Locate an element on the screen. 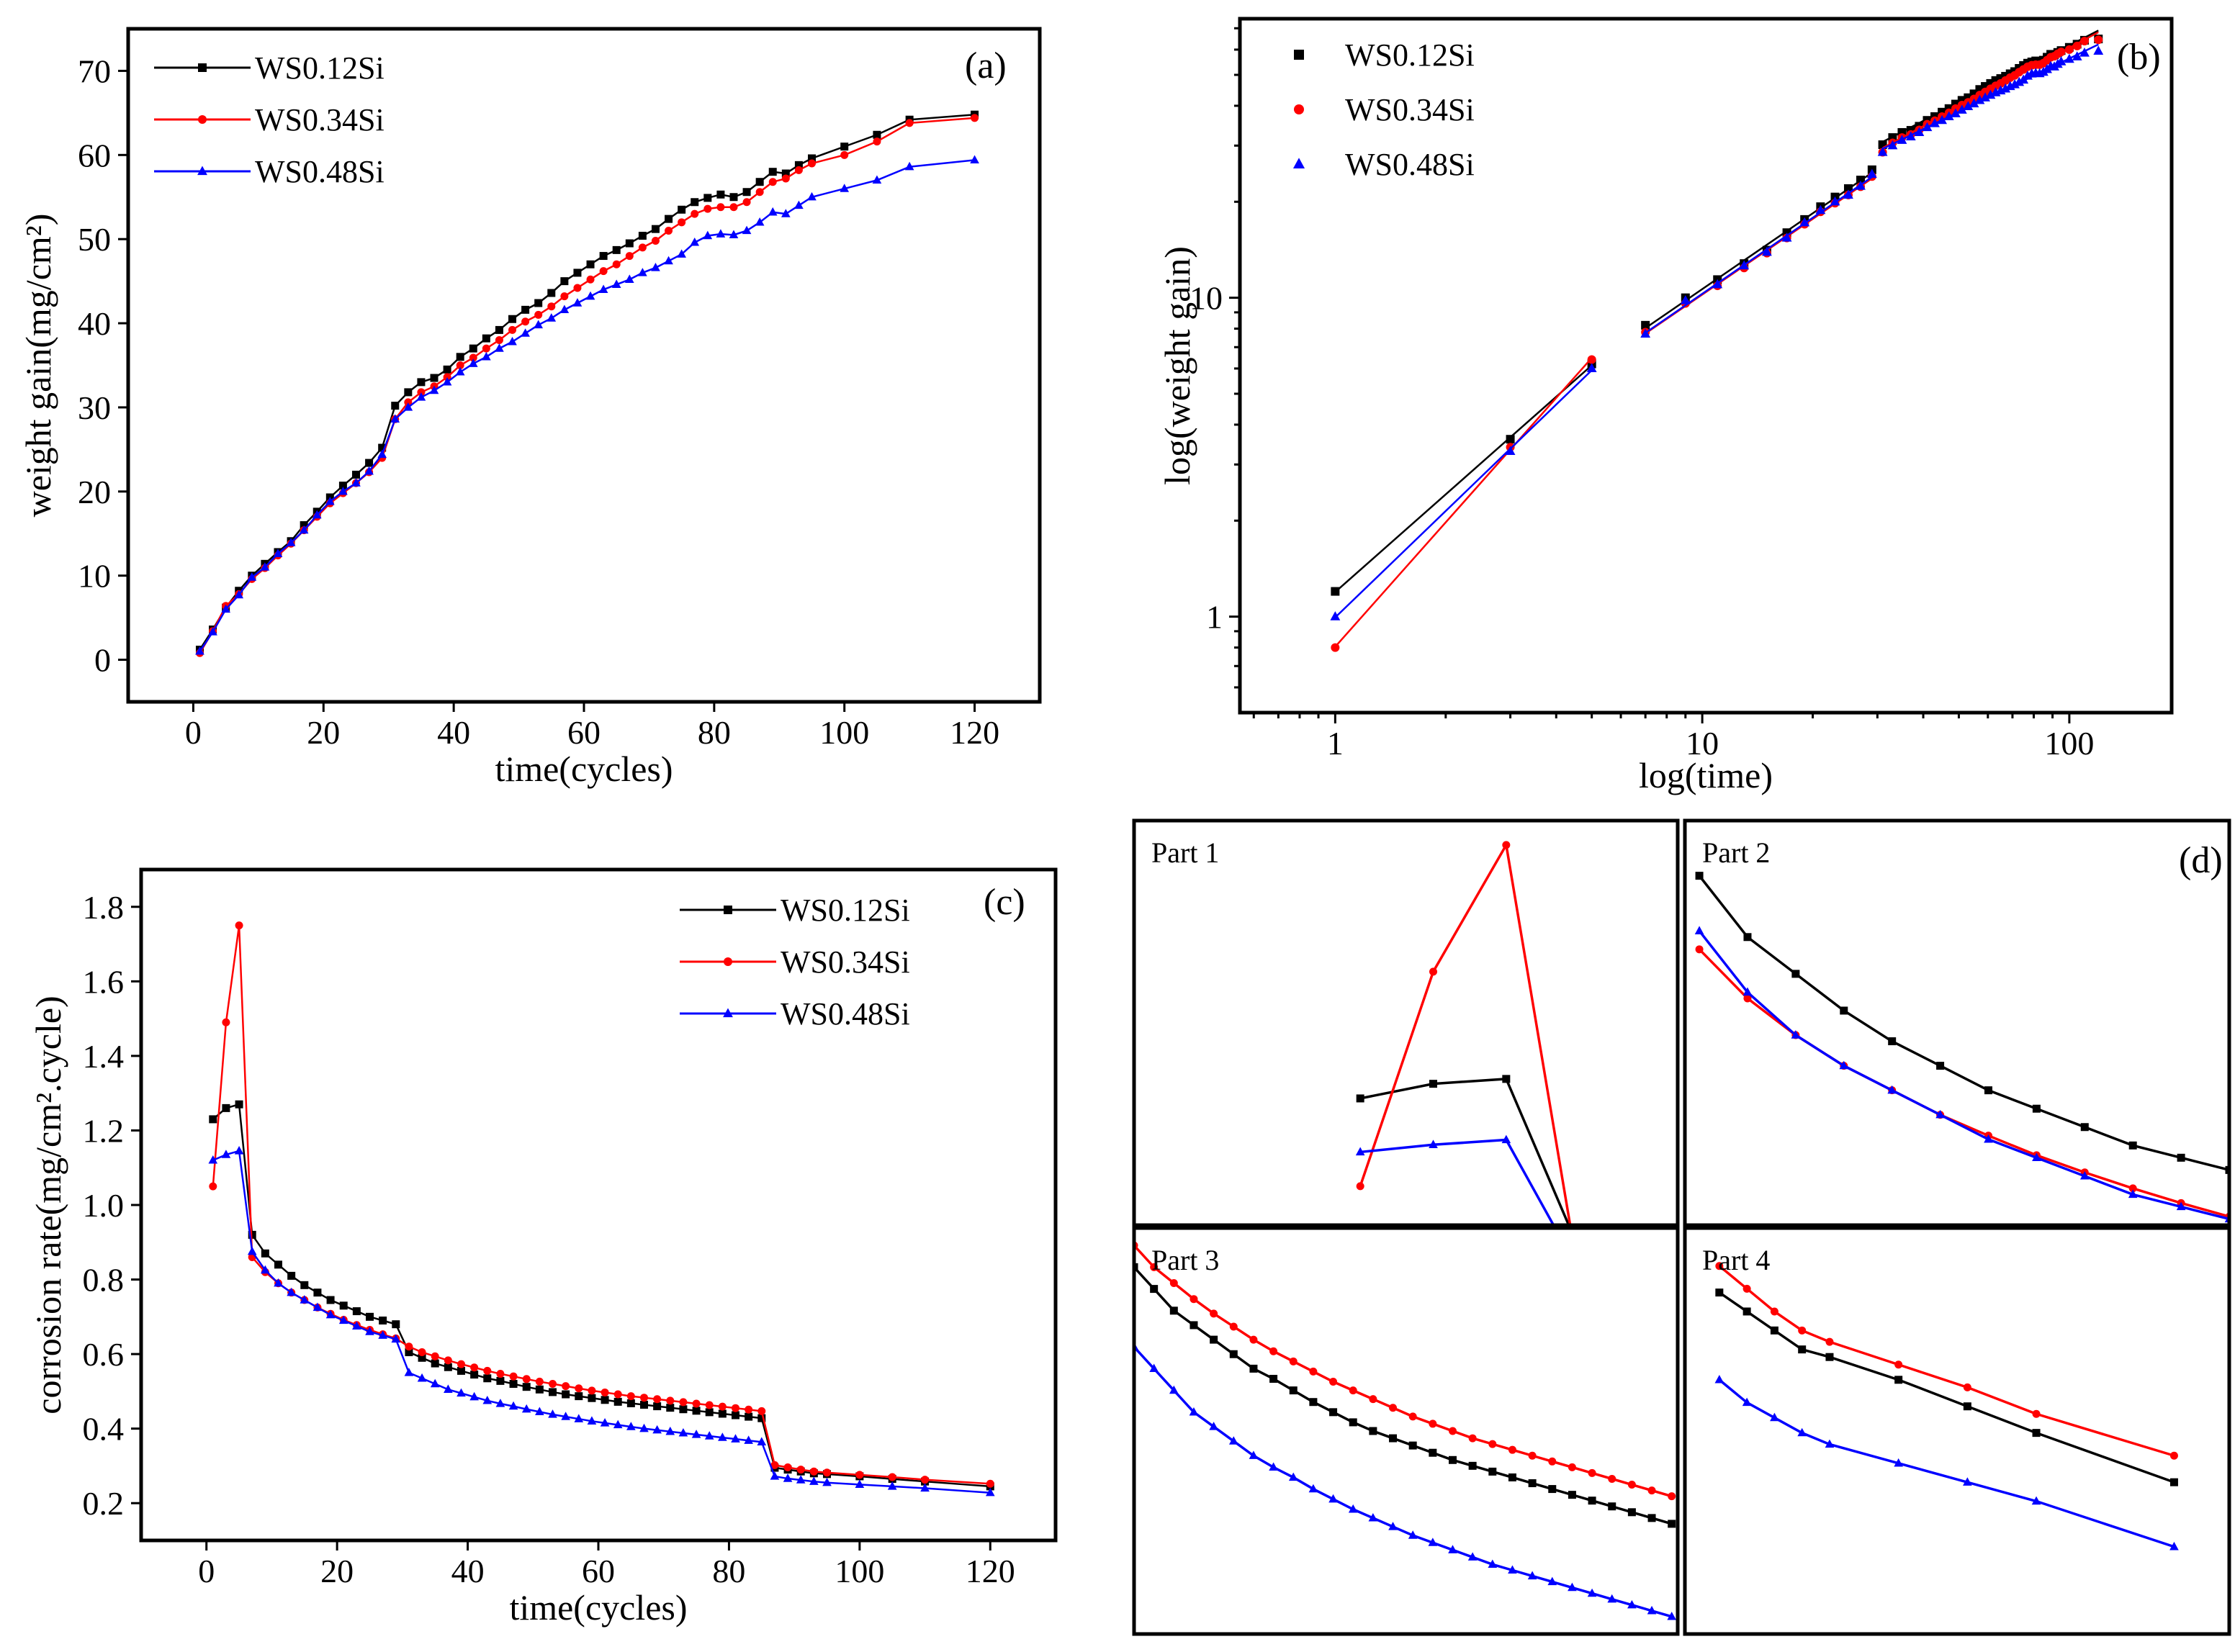 The height and width of the screenshot is (1652, 2235). x-tick-label: 60 is located at coordinates (598, 1571).